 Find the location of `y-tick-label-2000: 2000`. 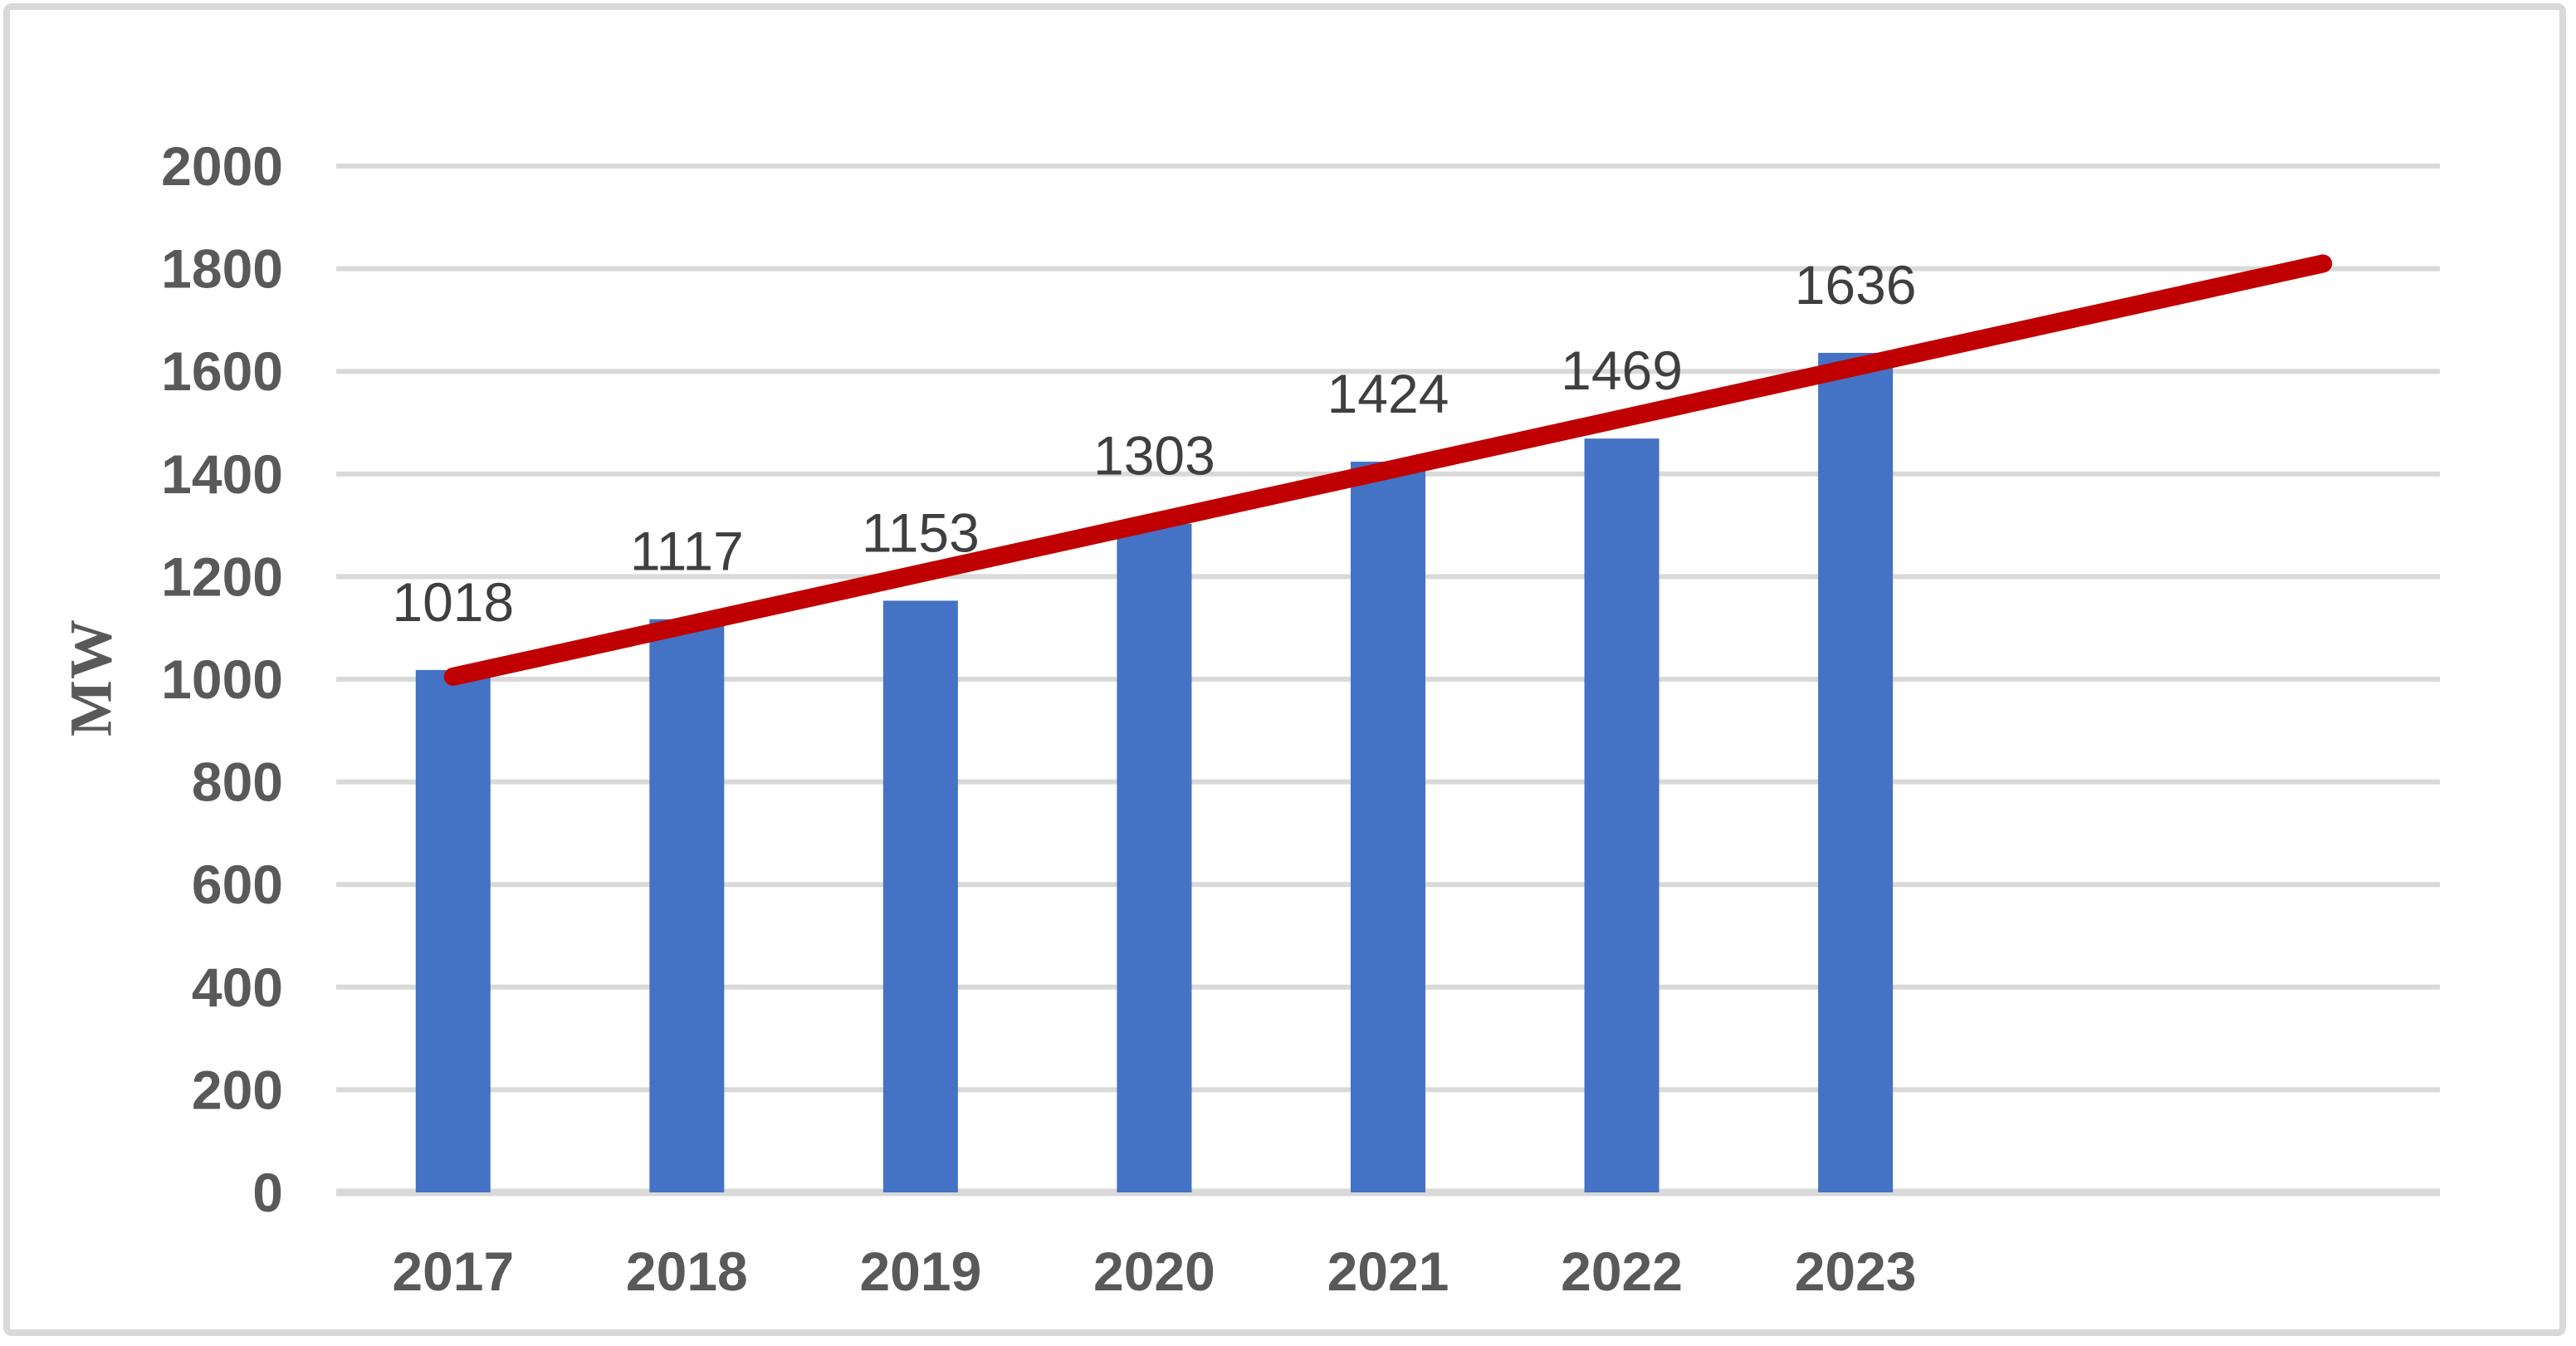

y-tick-label-2000: 2000 is located at coordinates (222, 166).